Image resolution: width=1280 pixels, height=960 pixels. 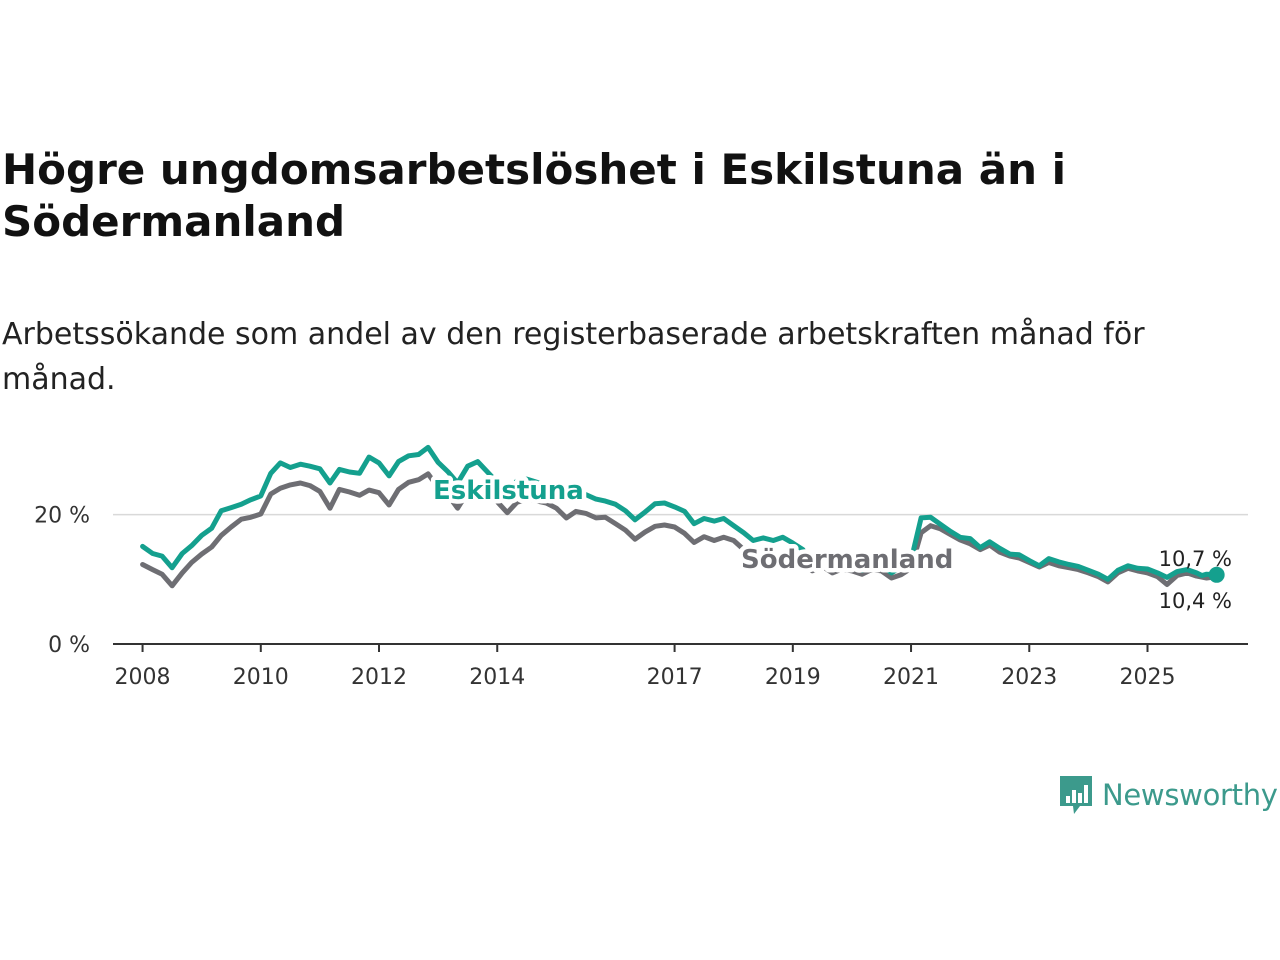 What do you see at coordinates (1190, 795) in the screenshot?
I see `newsworthy-logo-text: Newsworthy` at bounding box center [1190, 795].